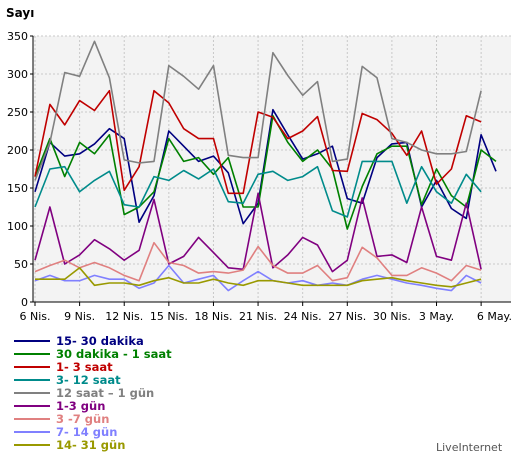  I want to click on y-tick-label: 150, so click(17, 188).